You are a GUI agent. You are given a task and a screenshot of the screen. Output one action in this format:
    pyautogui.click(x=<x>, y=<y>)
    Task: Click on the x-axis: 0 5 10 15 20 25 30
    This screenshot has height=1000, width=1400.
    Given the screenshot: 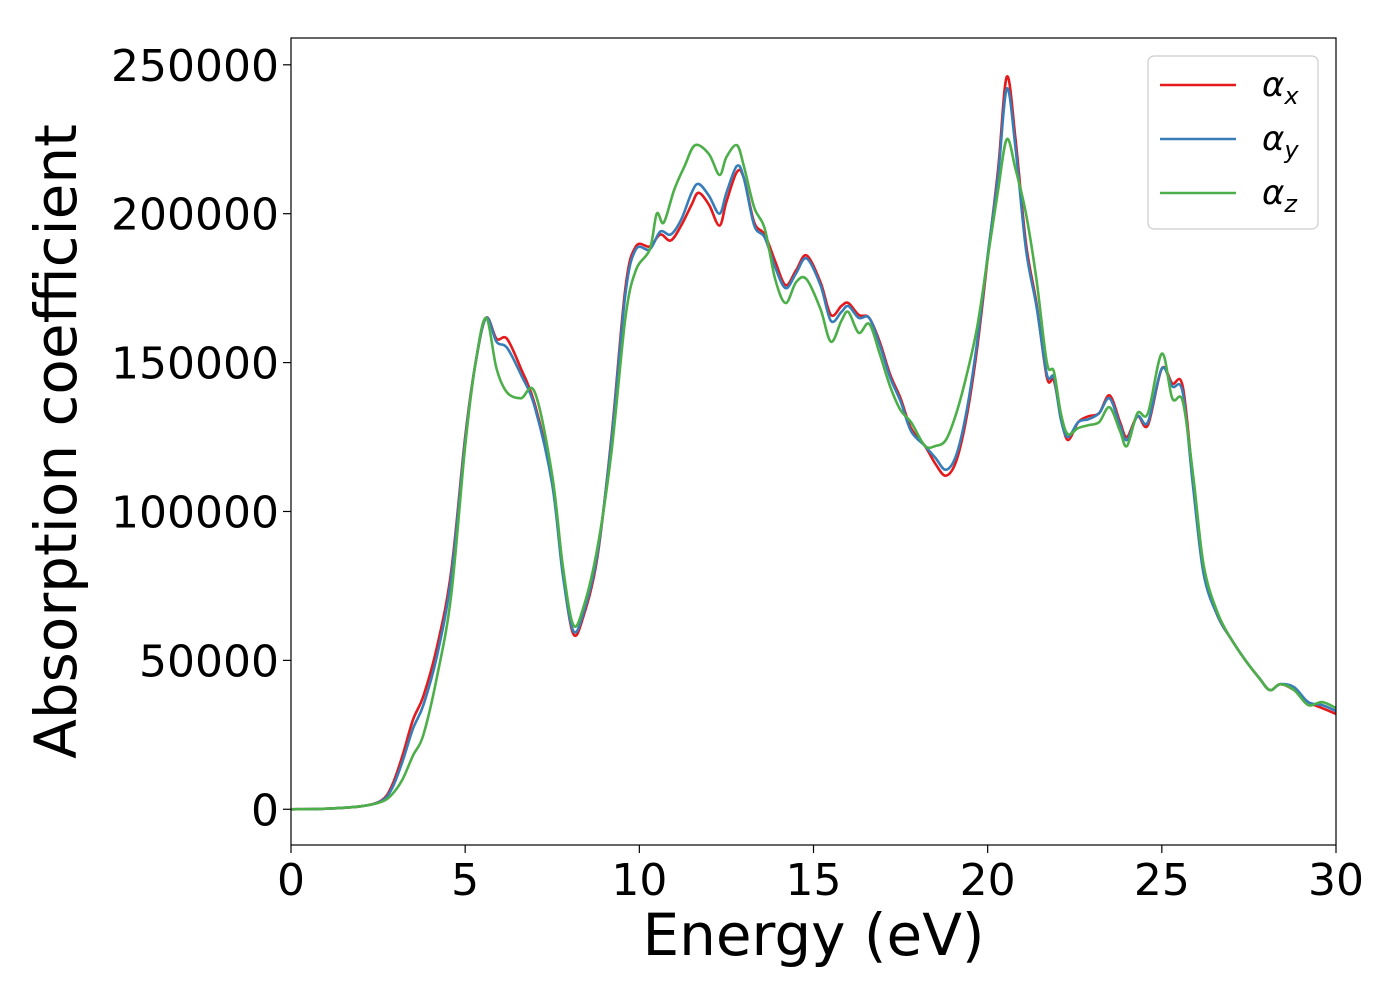 What is the action you would take?
    pyautogui.click(x=820, y=875)
    